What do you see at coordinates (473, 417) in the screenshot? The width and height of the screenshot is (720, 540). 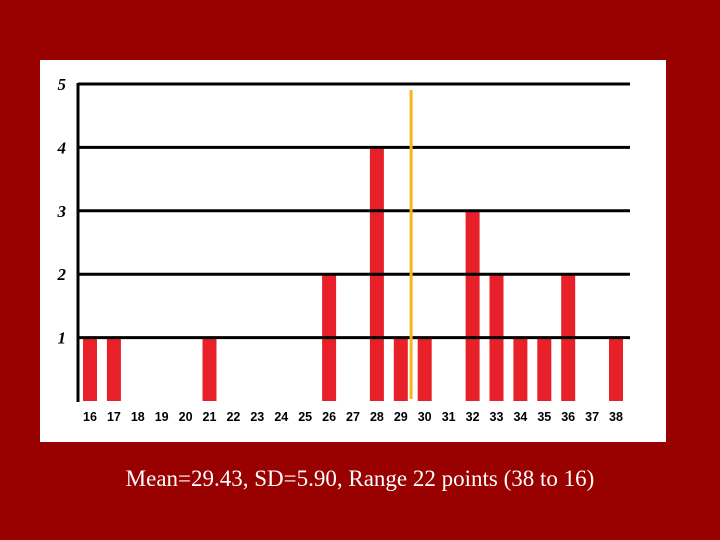 I see `x-tick-label-32: 32` at bounding box center [473, 417].